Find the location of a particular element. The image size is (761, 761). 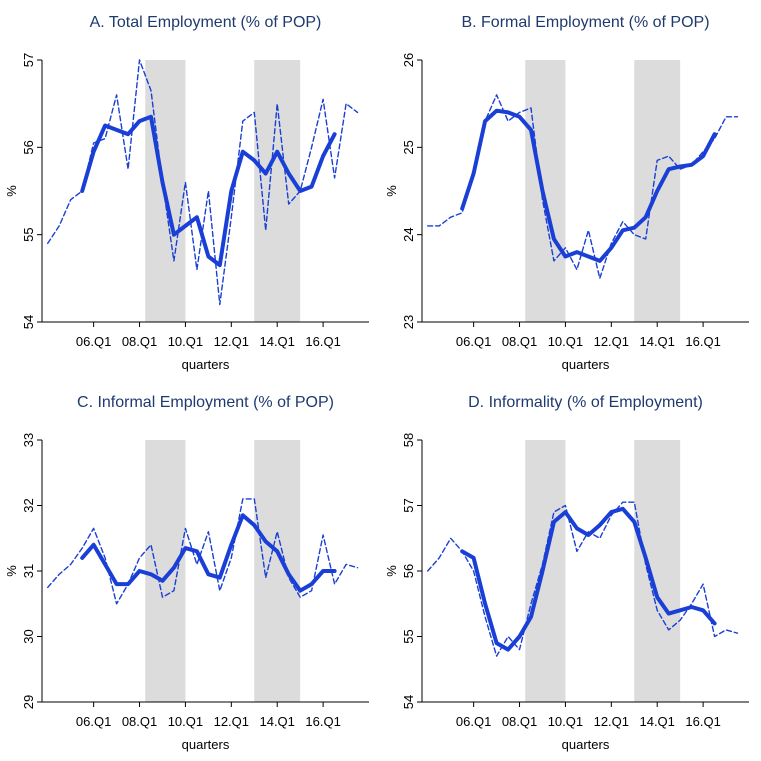

chart-title: B. Formal Employment (% of POP) is located at coordinates (585, 22).